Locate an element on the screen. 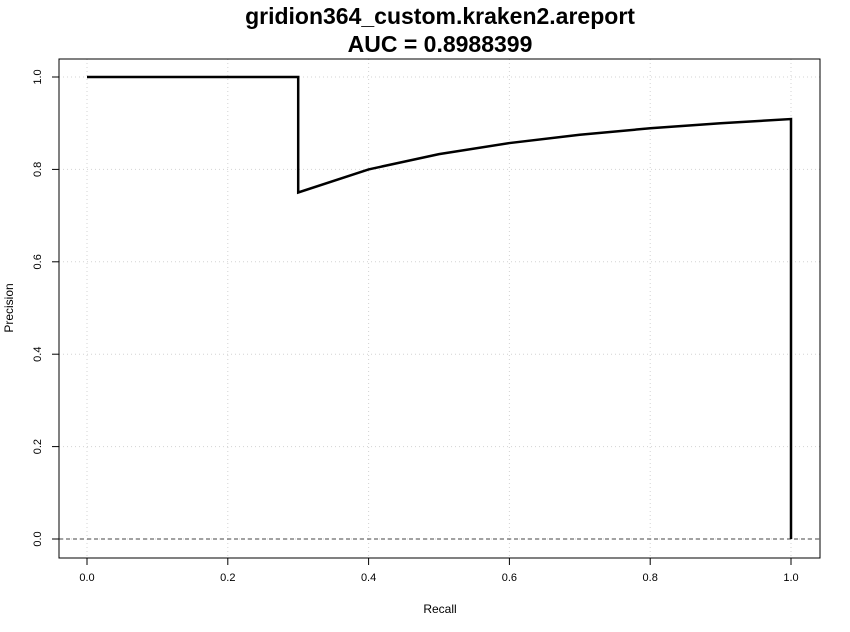  y-axis: 0.0 0.2 0.4 0.6 0.8 1.0 is located at coordinates (45, 308).